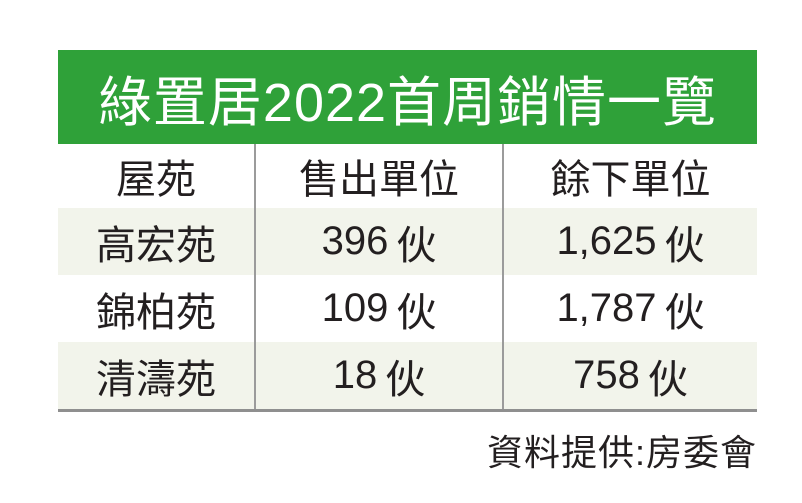  I want to click on table-row: 錦柏苑 109 伙 1,787 伙, so click(407, 308).